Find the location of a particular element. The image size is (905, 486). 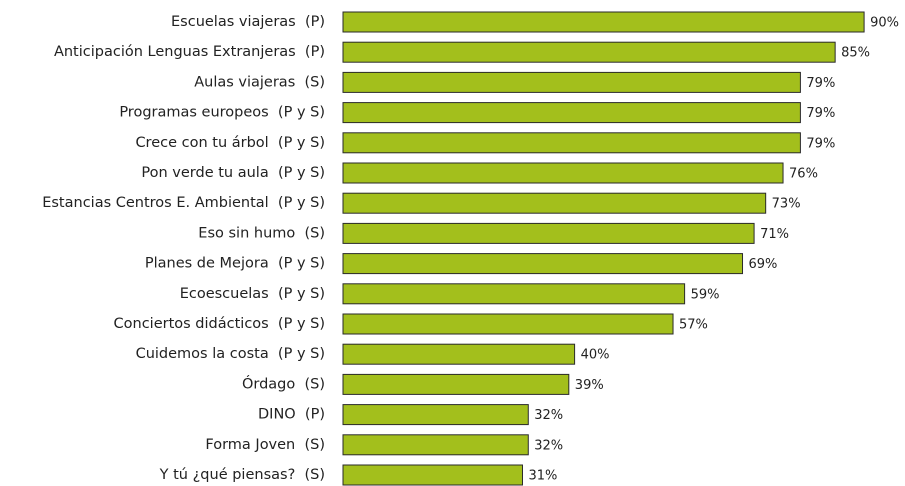

value-label: 57% is located at coordinates (693, 325).